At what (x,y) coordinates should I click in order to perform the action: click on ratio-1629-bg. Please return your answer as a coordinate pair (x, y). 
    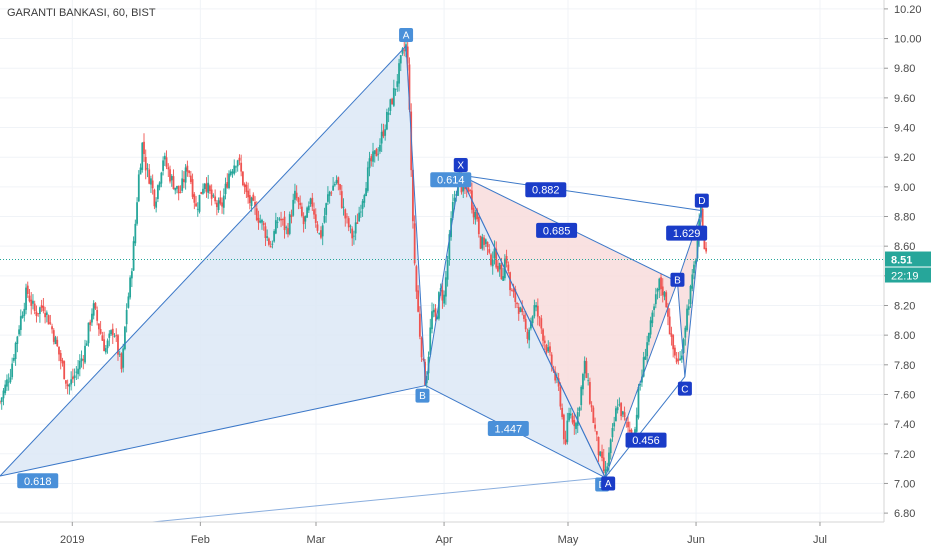
    Looking at the image, I should click on (687, 233).